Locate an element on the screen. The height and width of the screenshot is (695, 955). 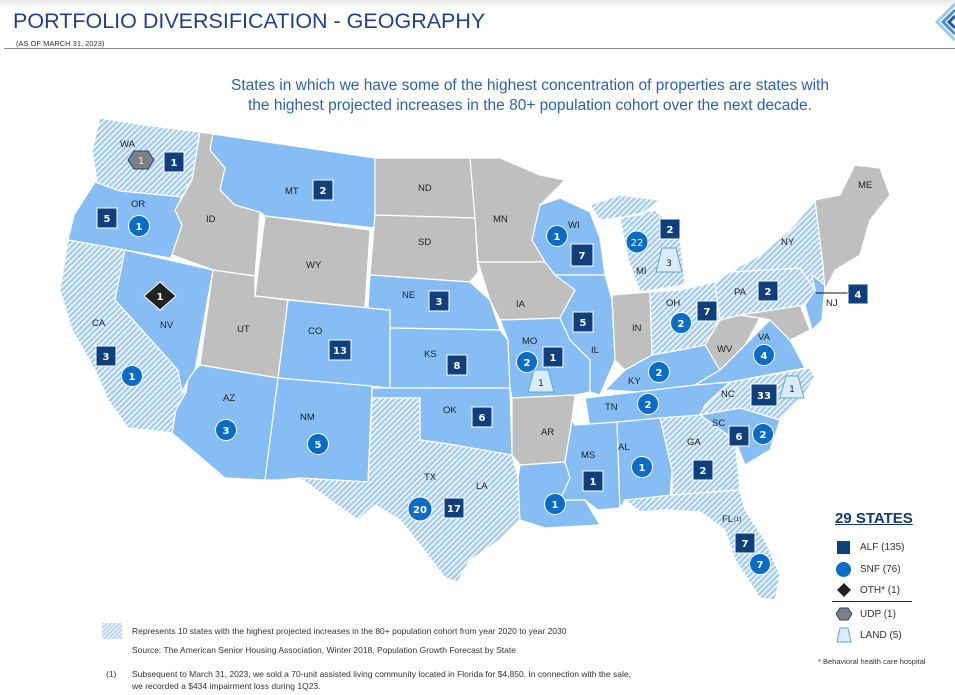
alf-marker-fl: 7 is located at coordinates (745, 543).